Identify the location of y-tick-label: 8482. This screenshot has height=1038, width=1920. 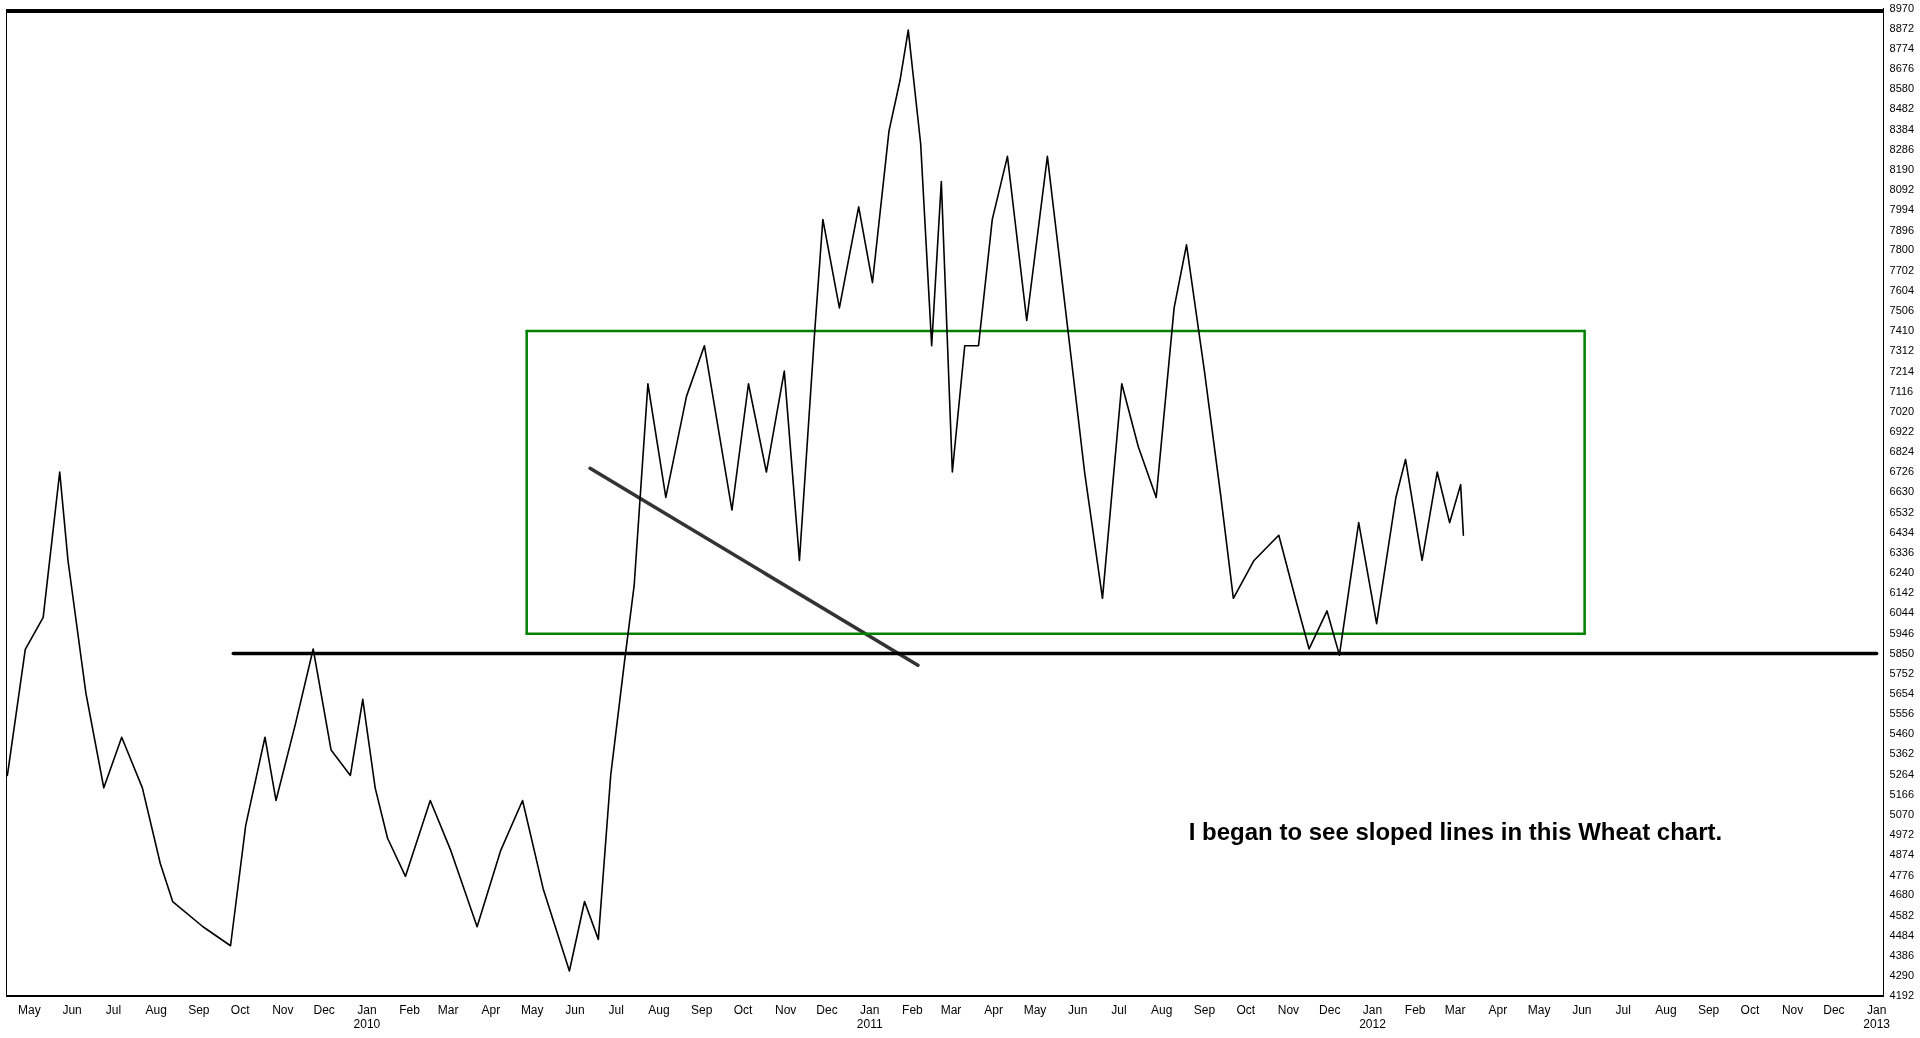
(1902, 108).